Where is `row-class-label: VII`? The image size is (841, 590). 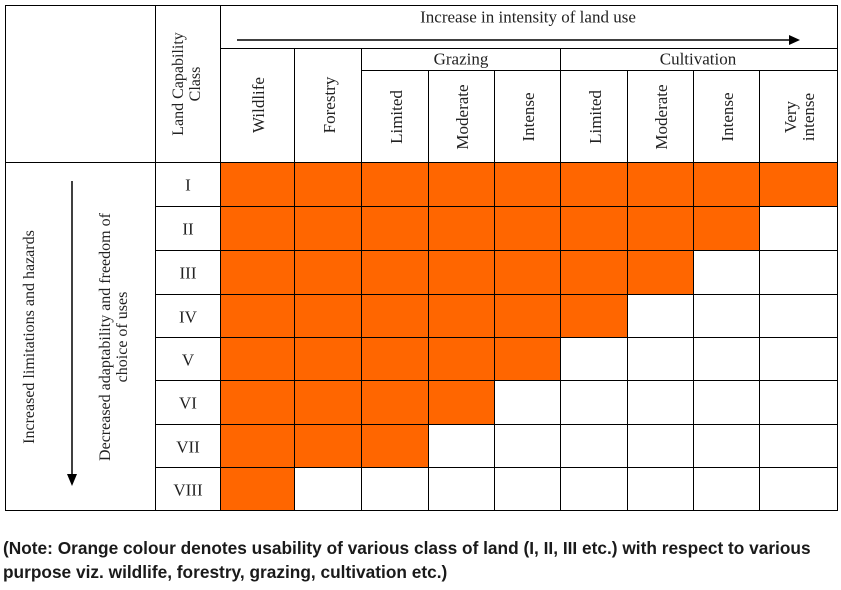 row-class-label: VII is located at coordinates (188, 446).